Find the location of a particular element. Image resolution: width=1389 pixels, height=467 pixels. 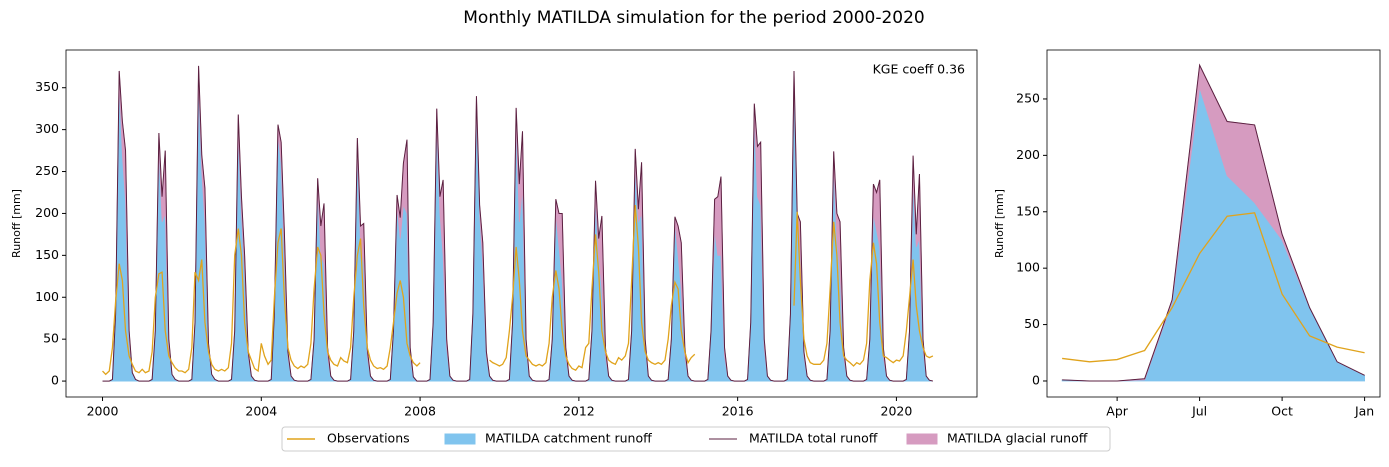

x-tick-label: 2004 is located at coordinates (261, 411).